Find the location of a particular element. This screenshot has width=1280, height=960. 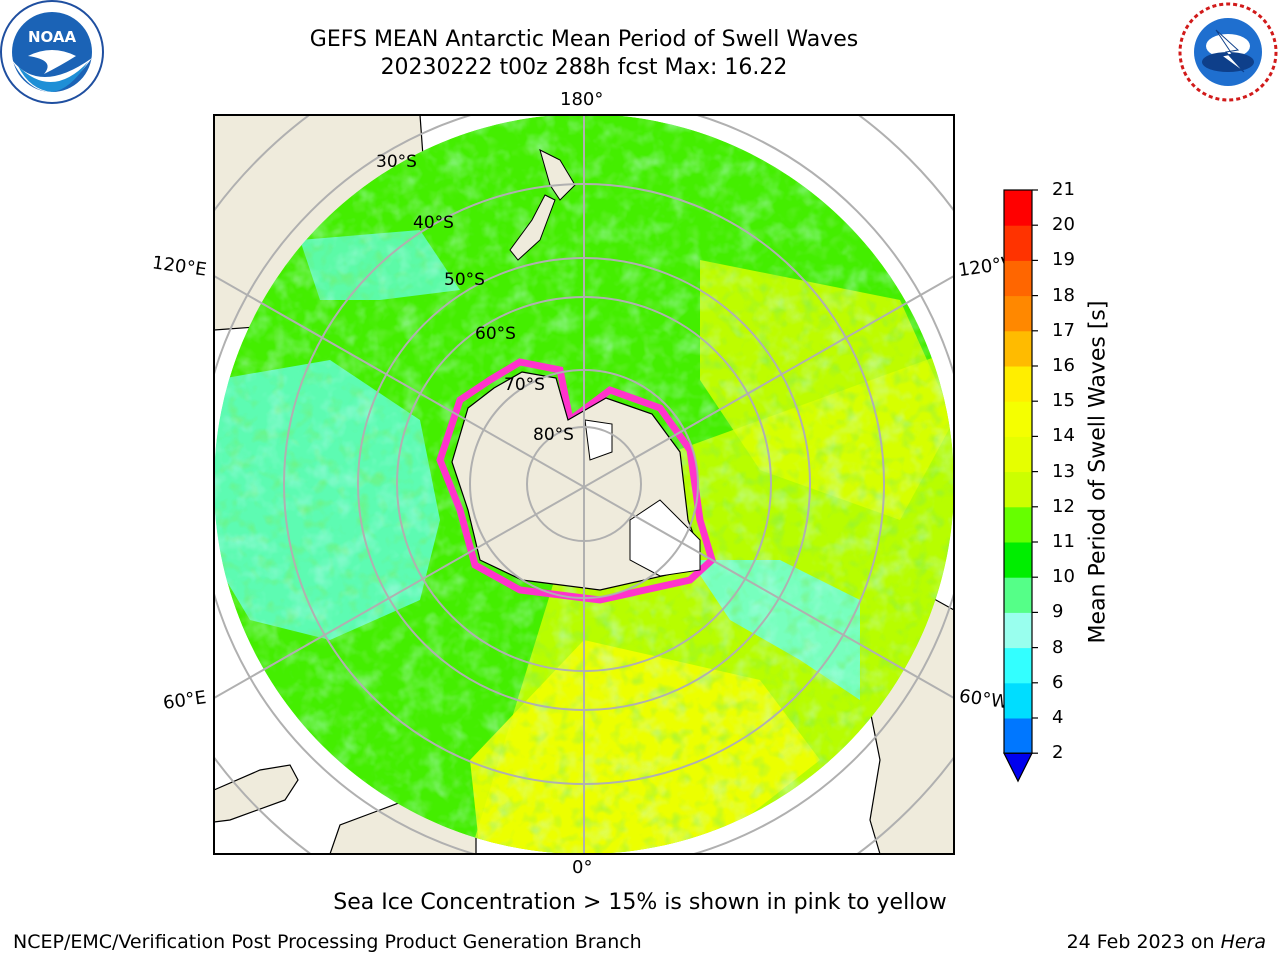

colorbar-tick-label: 15 is located at coordinates (1063, 401).